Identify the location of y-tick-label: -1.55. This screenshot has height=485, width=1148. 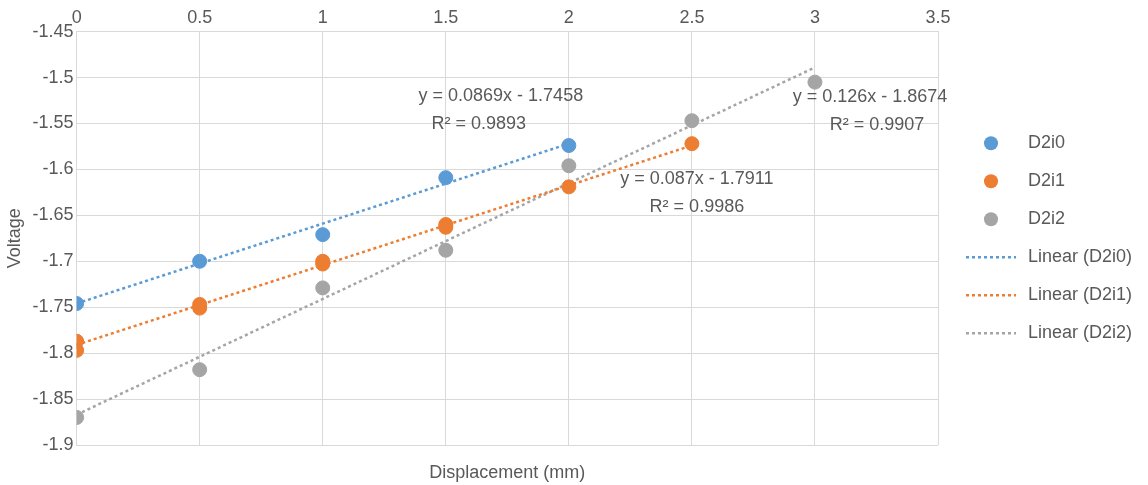
(53, 122).